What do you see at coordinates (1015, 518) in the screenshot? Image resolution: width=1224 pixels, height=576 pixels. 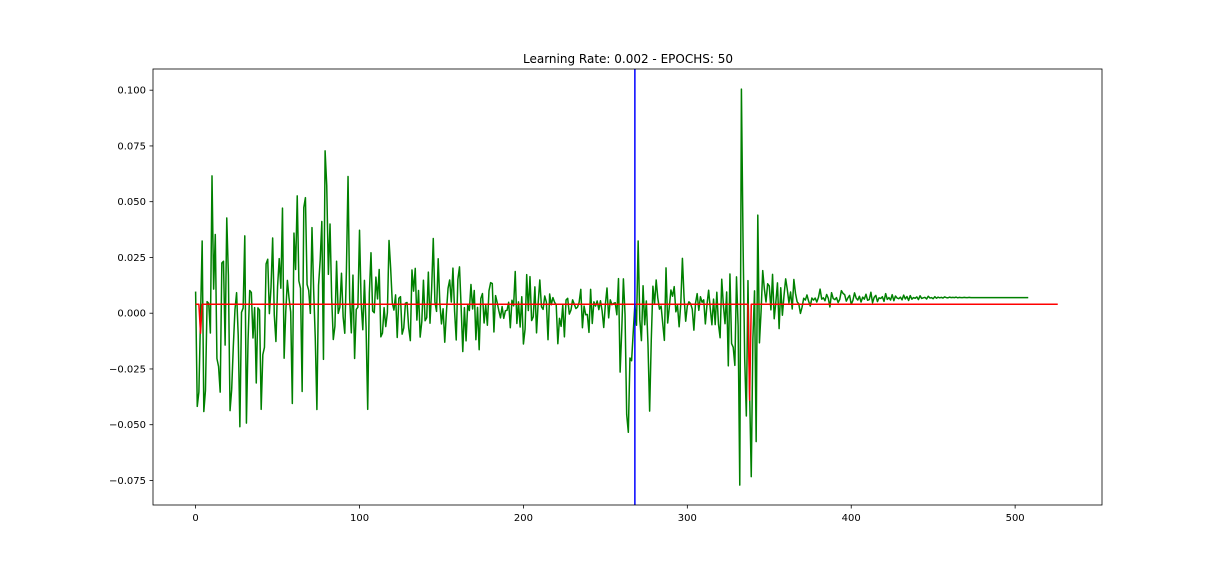 I see `x-tick-label: 500` at bounding box center [1015, 518].